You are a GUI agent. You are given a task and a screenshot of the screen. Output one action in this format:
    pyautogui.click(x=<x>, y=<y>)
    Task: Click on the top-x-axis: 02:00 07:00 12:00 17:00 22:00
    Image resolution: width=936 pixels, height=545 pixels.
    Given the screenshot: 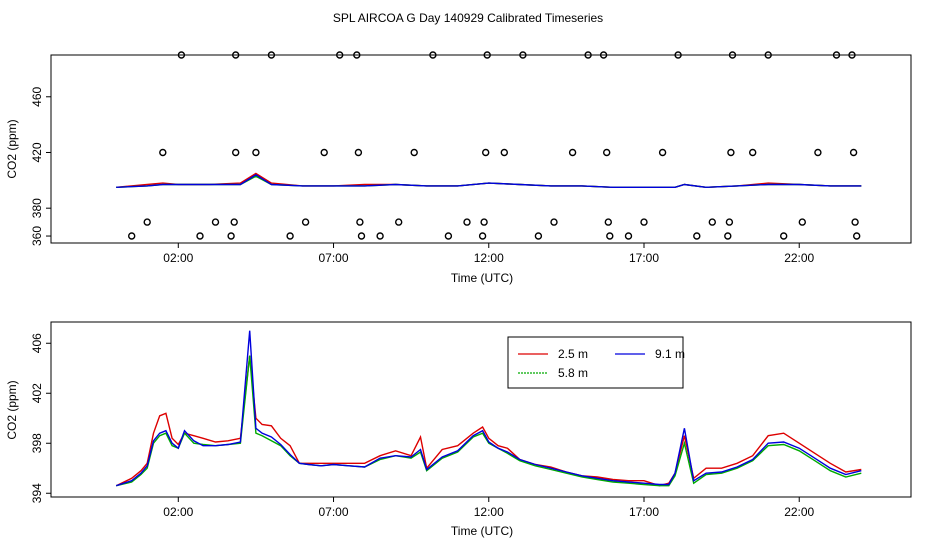 What is the action you would take?
    pyautogui.click(x=489, y=254)
    